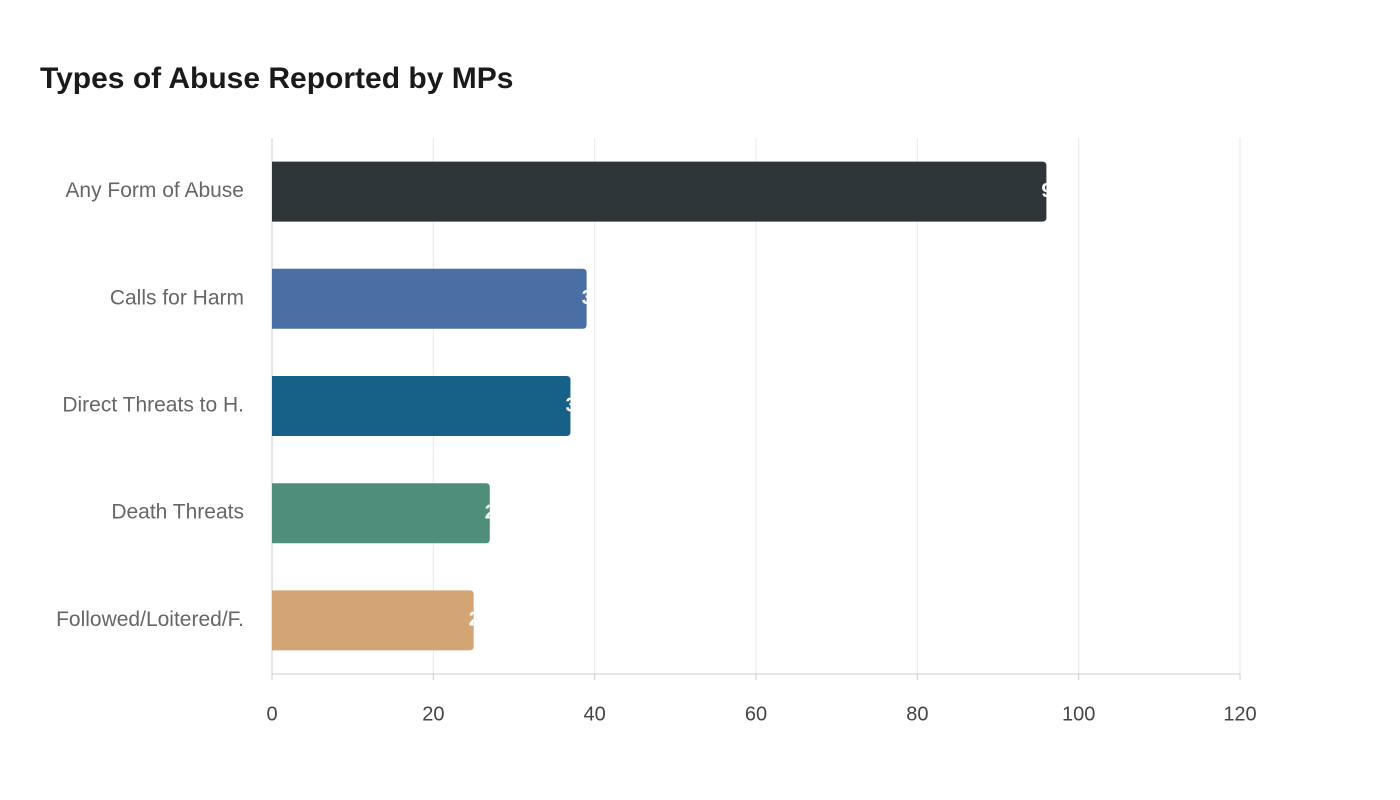 The image size is (1400, 800). What do you see at coordinates (593, 298) in the screenshot?
I see `value-label: 39` at bounding box center [593, 298].